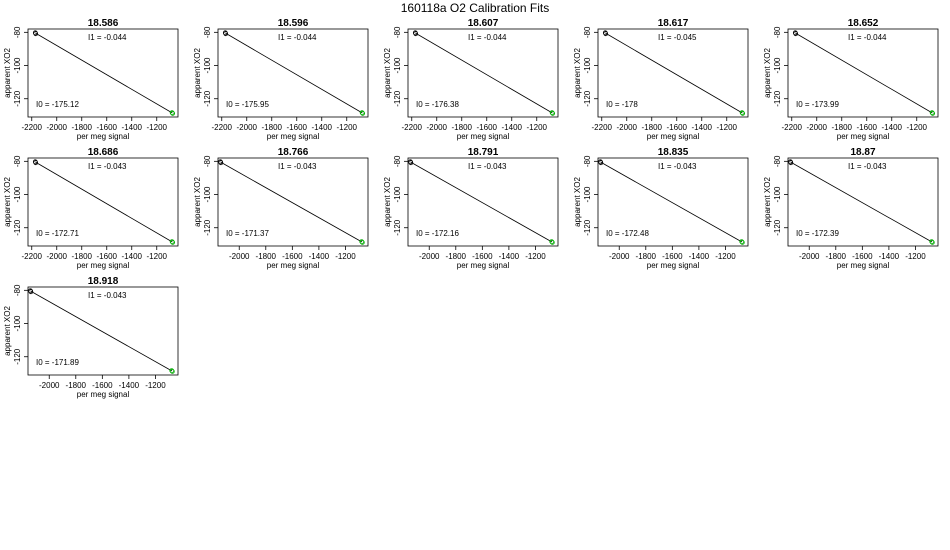 This screenshot has width=950, height=550. Describe the element at coordinates (57, 362) in the screenshot. I see `intercept-annotation: I0 = -171.89` at that location.